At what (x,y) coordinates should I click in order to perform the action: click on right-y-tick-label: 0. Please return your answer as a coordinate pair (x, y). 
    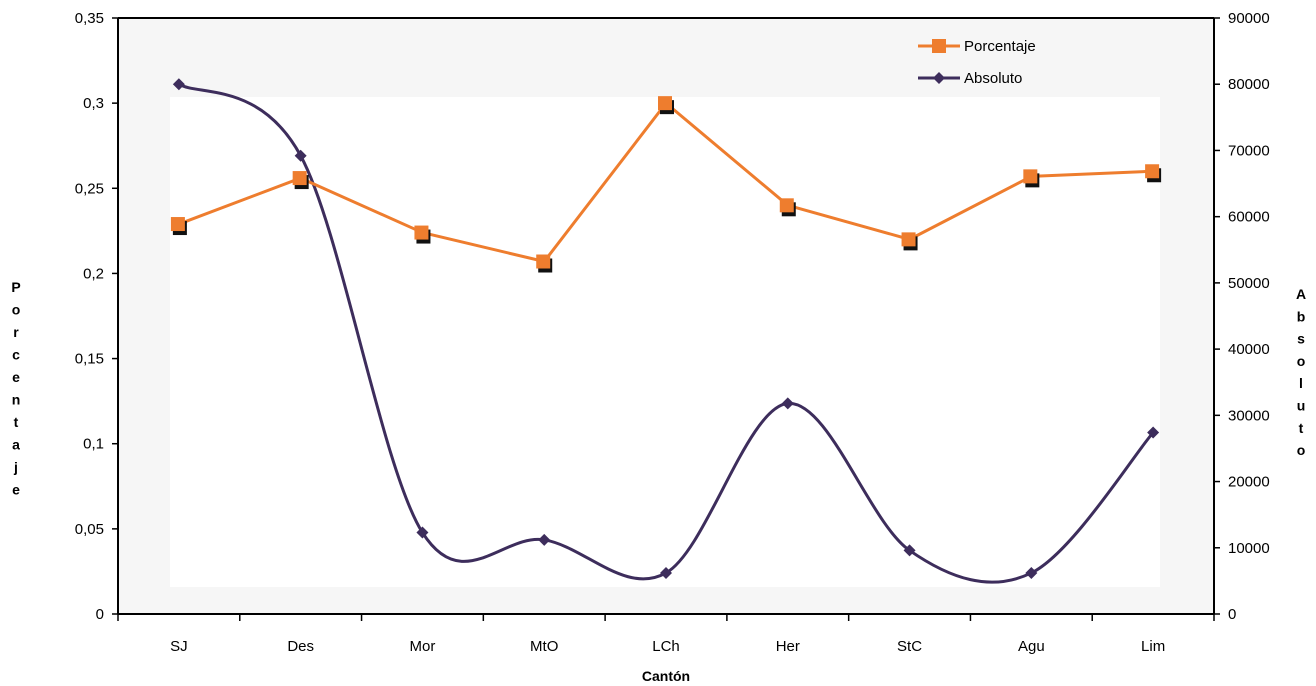
    Looking at the image, I should click on (1232, 614).